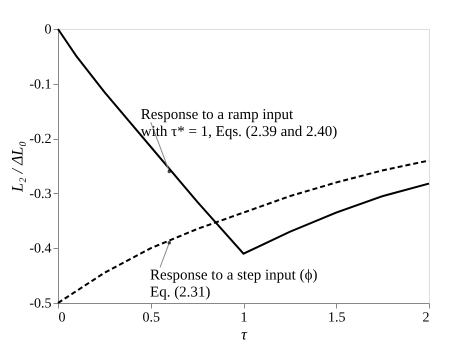  What do you see at coordinates (234, 283) in the screenshot?
I see `annotation: Response to a step input (ϕ) Eq. (2.31)` at bounding box center [234, 283].